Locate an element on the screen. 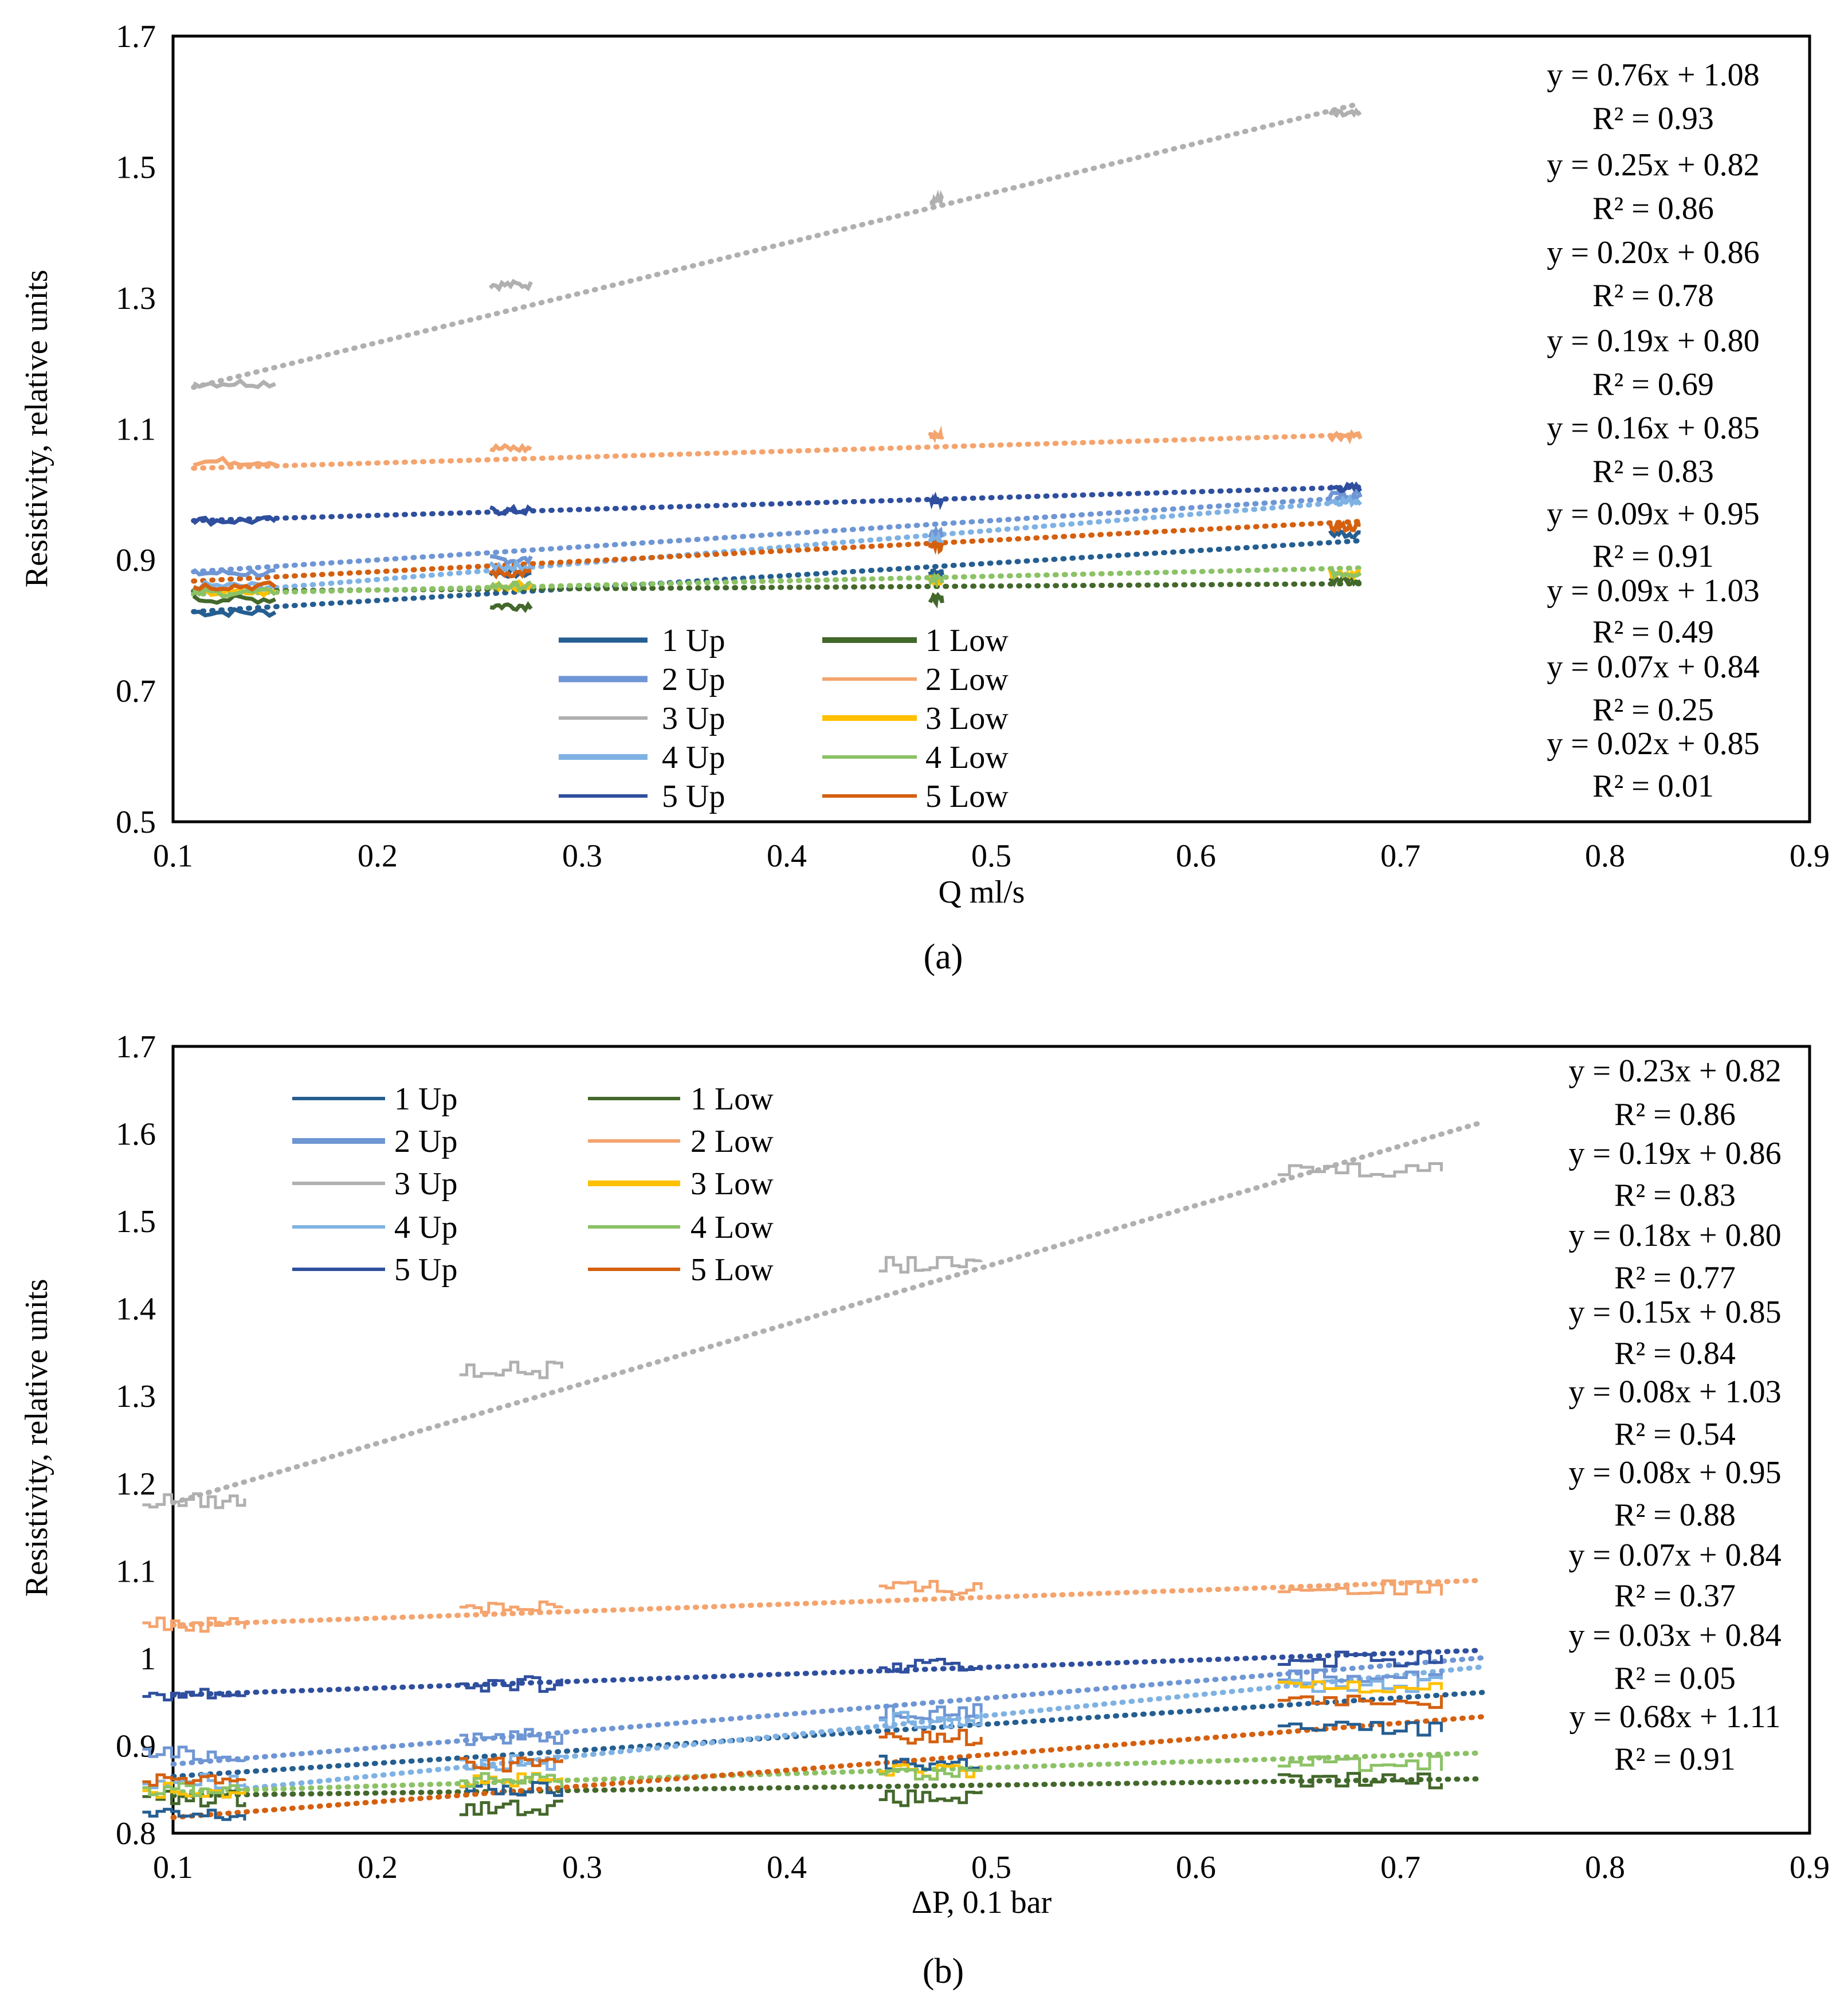  y-tick-label: 1 is located at coordinates (148, 1659).